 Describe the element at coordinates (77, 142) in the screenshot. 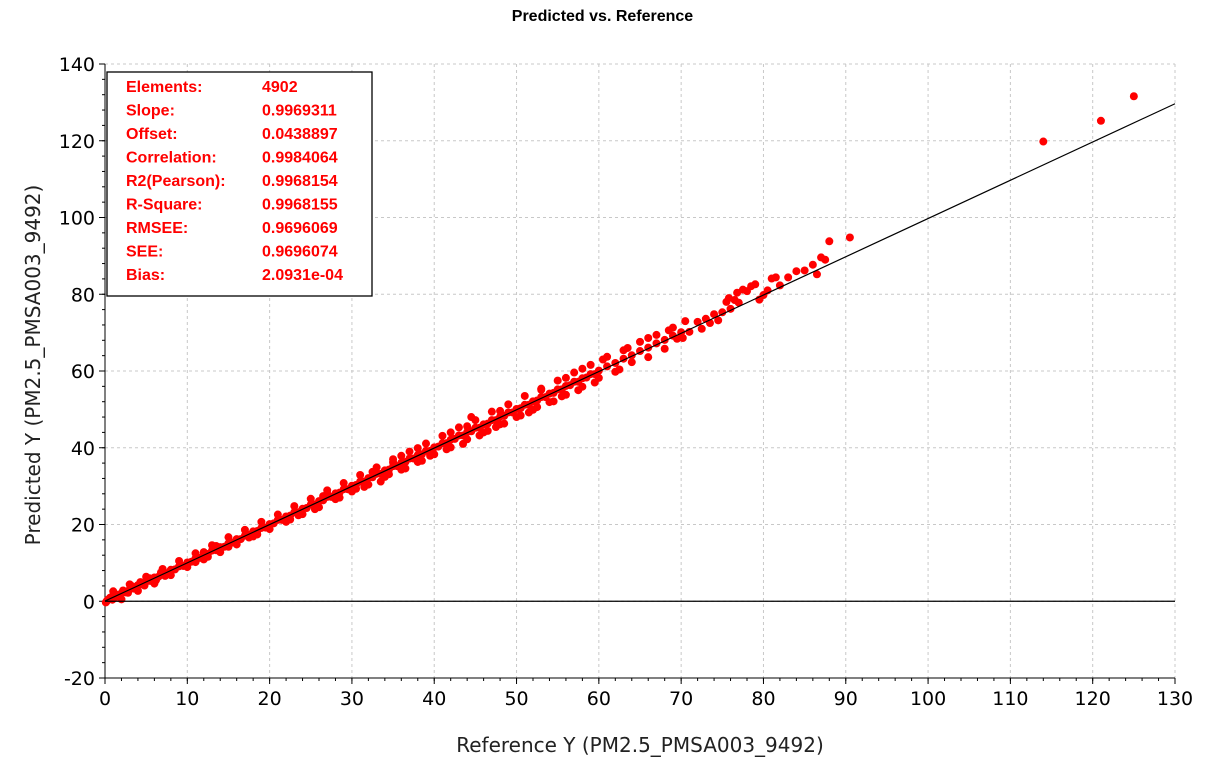

I see `y-tick-label: 120` at that location.